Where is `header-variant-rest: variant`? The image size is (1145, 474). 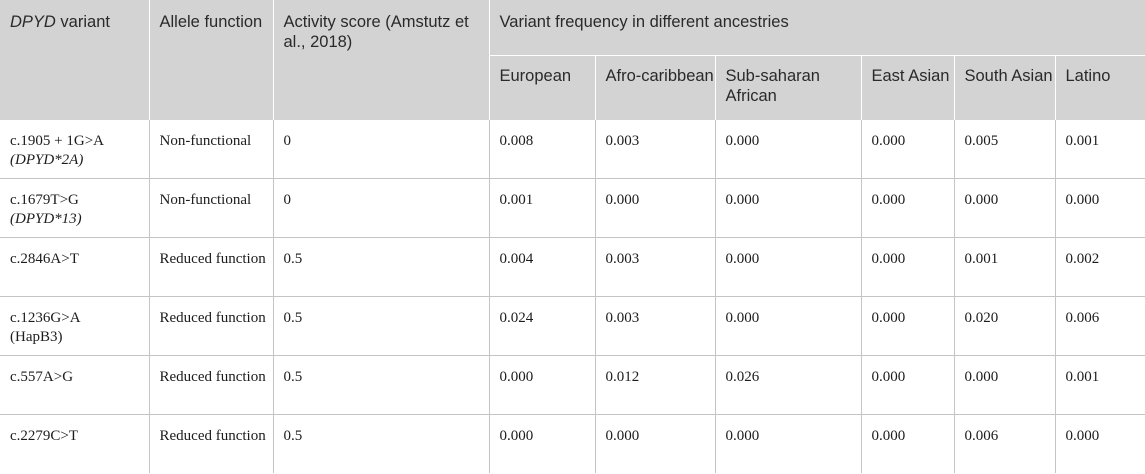
header-variant-rest: variant is located at coordinates (82, 22).